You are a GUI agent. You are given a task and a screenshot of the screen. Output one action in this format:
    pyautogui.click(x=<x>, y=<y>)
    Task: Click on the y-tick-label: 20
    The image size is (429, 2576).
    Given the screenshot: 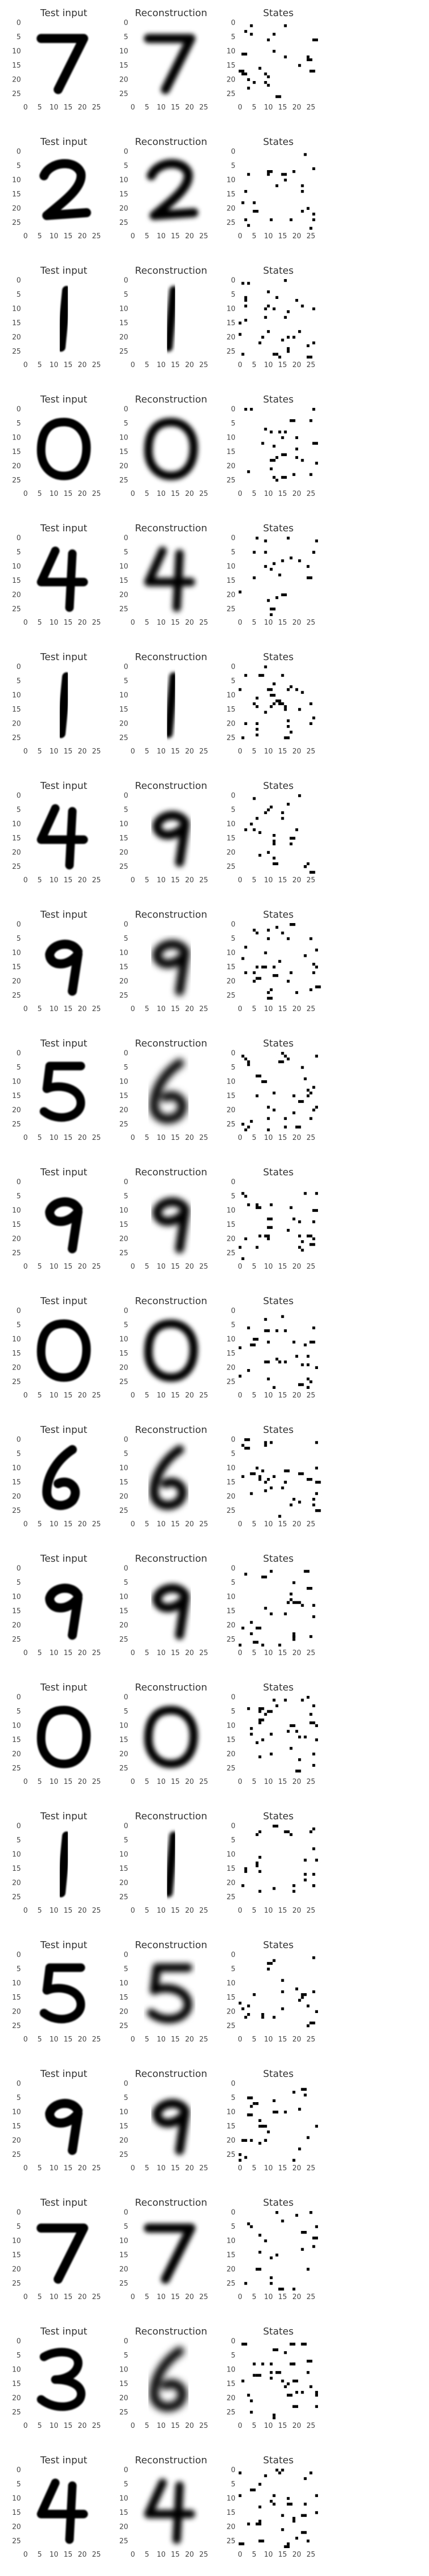 What is the action you would take?
    pyautogui.click(x=123, y=337)
    